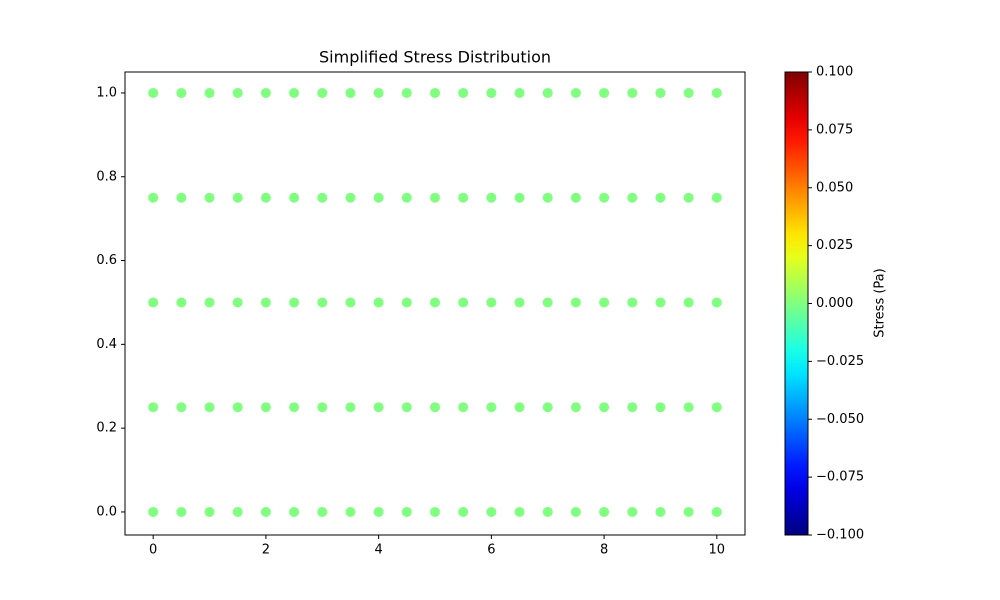  I want to click on colorbar-tick-label: 0.025, so click(834, 245).